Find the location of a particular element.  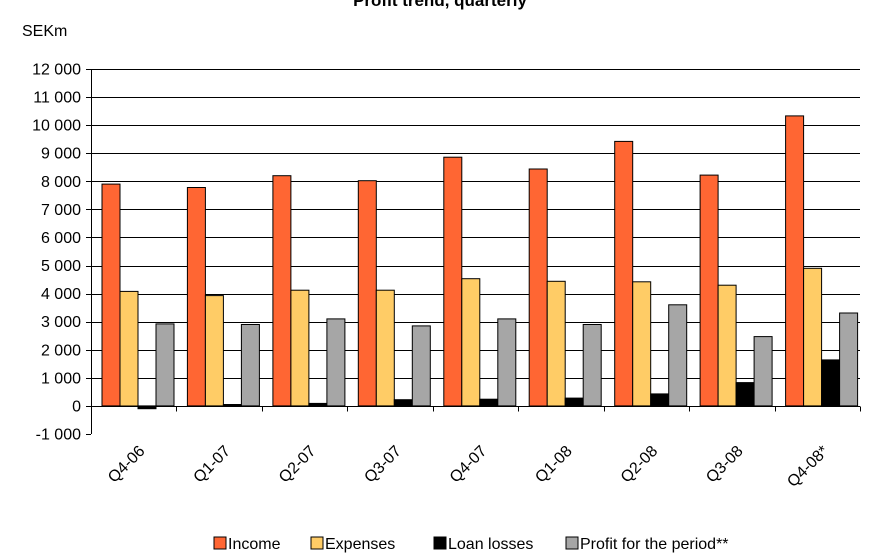

y-tick-label: 5 000 is located at coordinates (61, 266).